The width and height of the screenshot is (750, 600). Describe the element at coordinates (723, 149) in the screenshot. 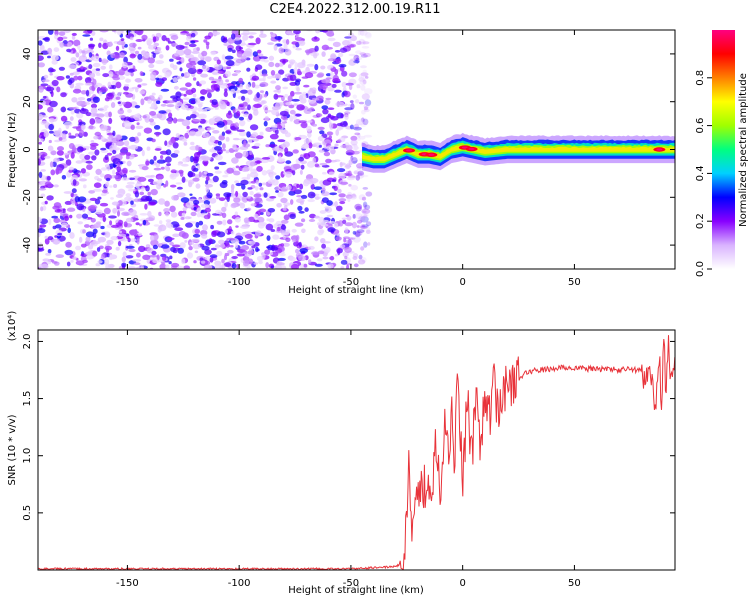

I see `colorbar-gradient` at that location.